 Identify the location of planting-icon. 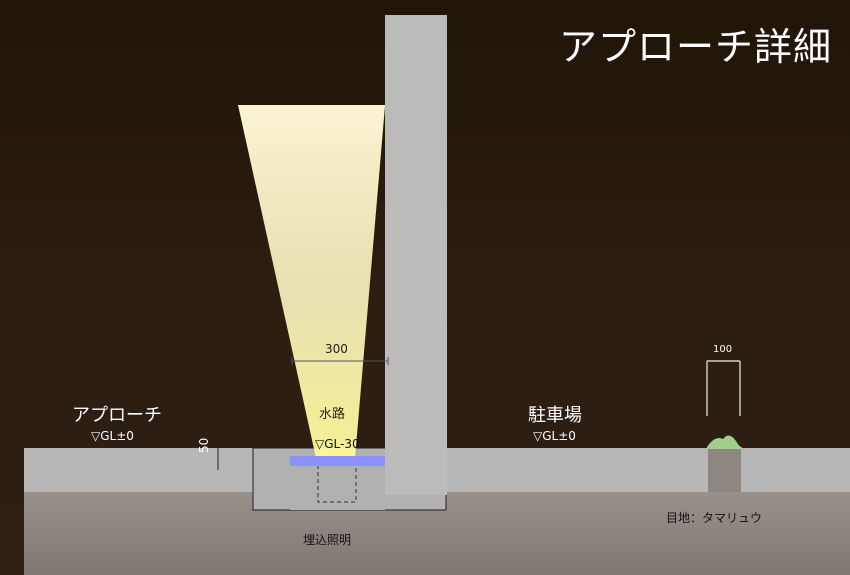
(724, 442).